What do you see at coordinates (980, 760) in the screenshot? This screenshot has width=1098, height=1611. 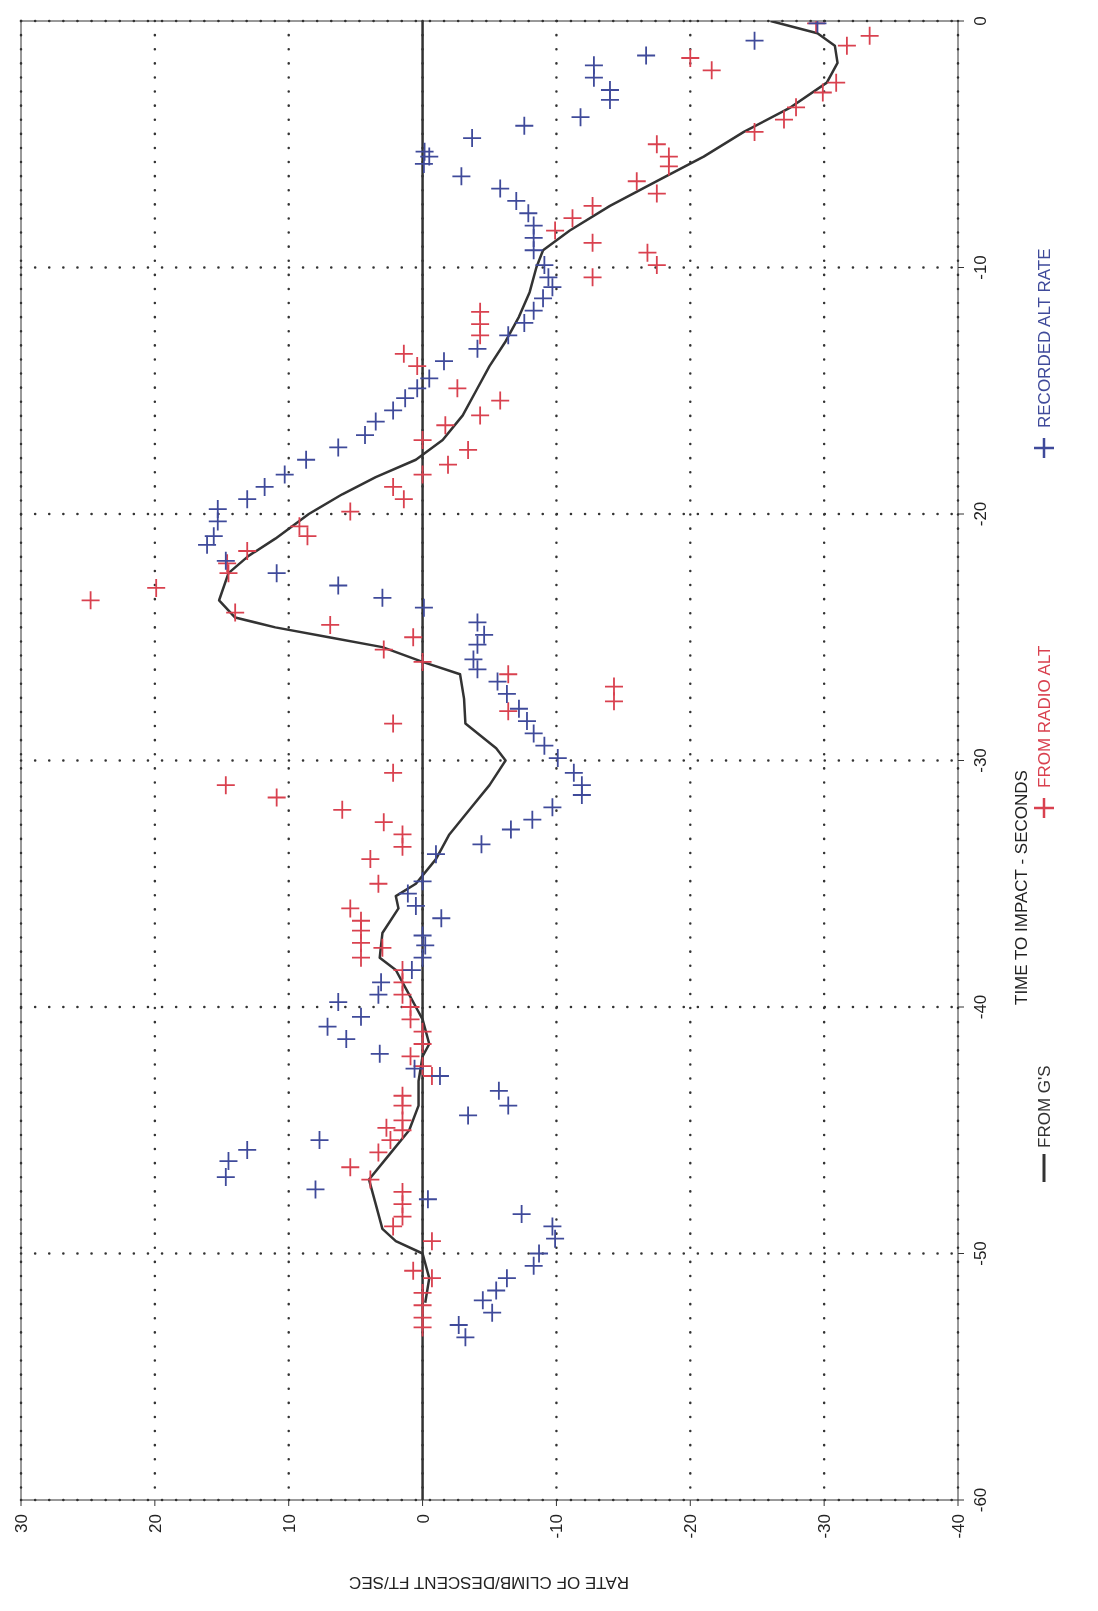 I see `y-tick-label: -30` at bounding box center [980, 760].